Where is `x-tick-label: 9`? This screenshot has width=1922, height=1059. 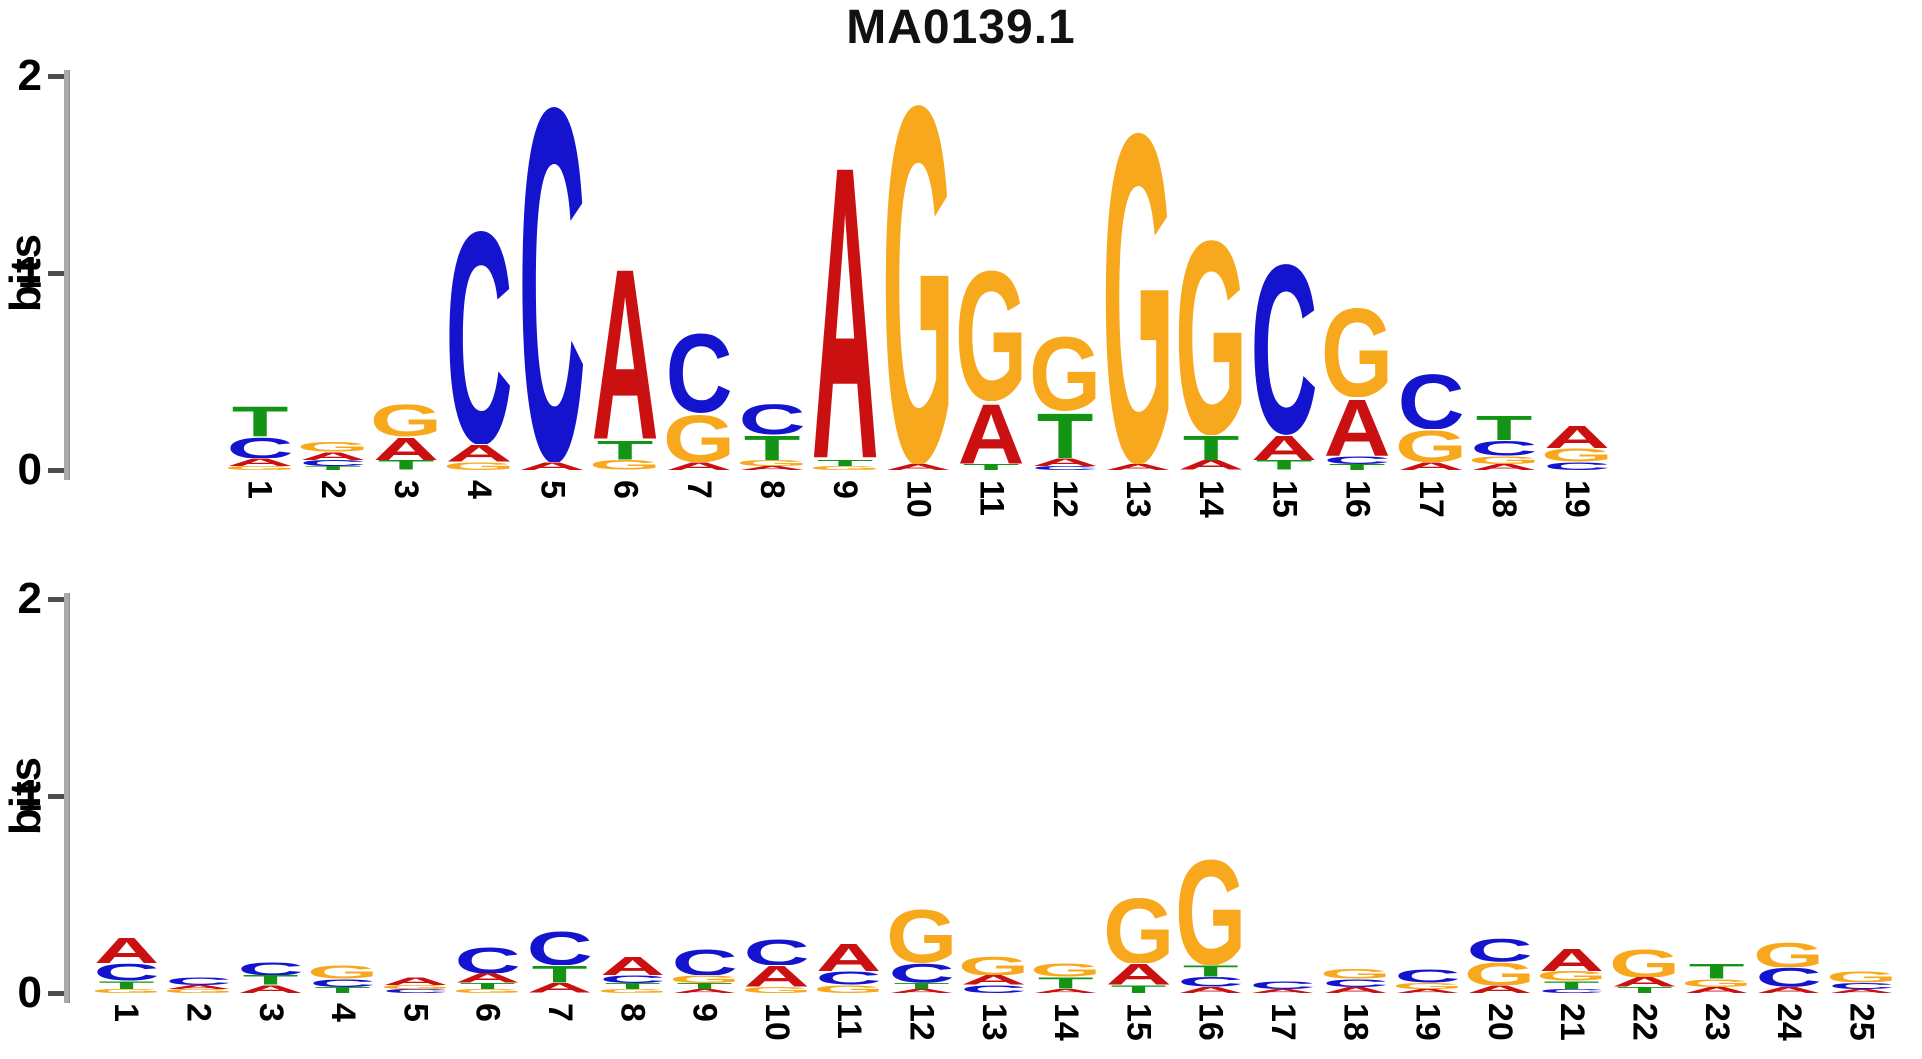 x-tick-label: 9 is located at coordinates (845, 489).